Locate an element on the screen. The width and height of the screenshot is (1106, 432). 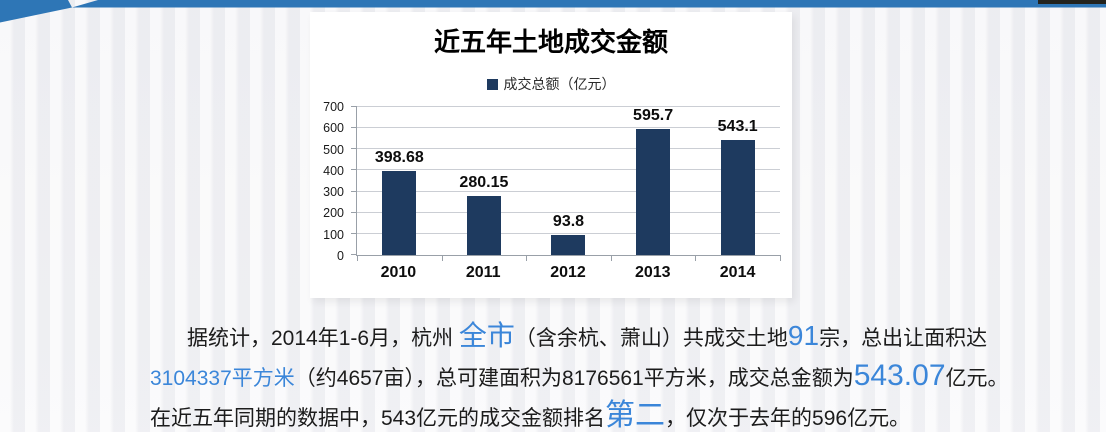
y-axis-labels: 0 100 200 300 400 500 600 700 is located at coordinates (330, 181).